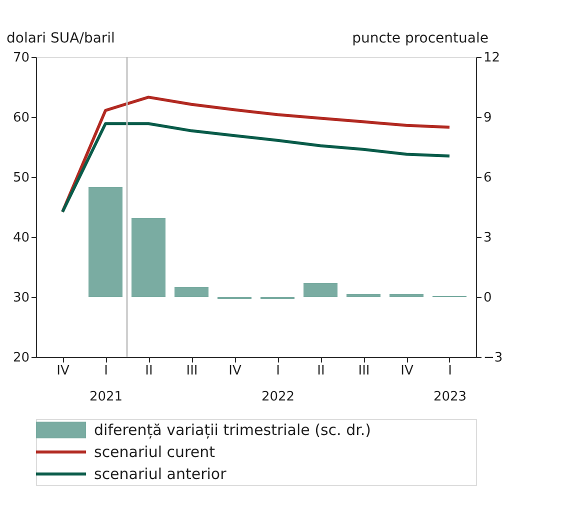 The width and height of the screenshot is (573, 518). I want to click on y-tick-label: 50, so click(21, 178).